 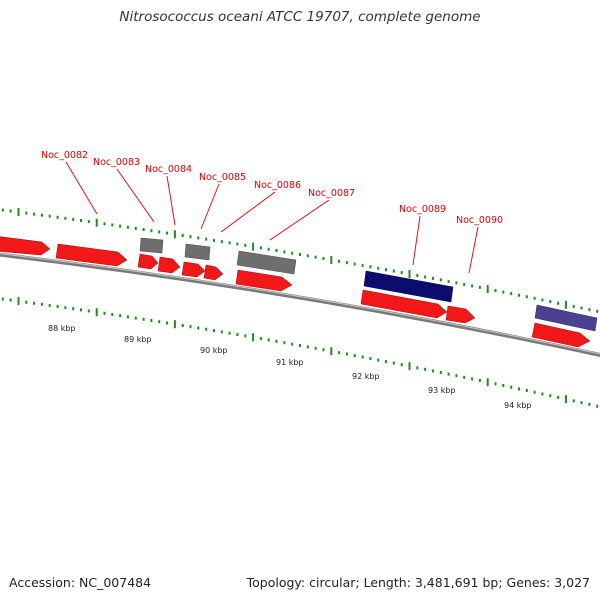 I want to click on cds-noc0084b-arrow, so click(x=169, y=265).